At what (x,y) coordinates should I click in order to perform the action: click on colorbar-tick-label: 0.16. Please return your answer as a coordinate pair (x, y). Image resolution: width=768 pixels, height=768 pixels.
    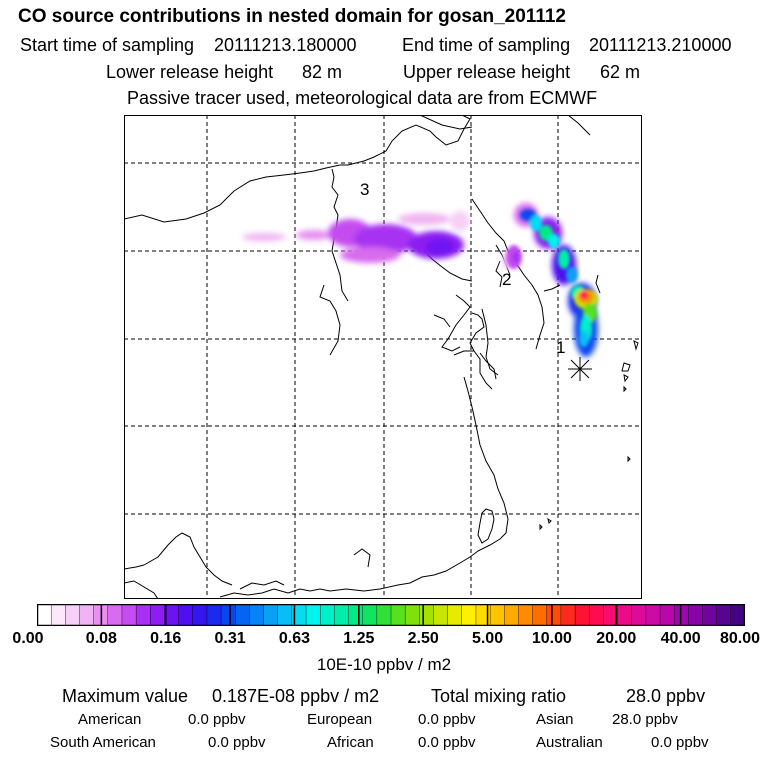
    Looking at the image, I should click on (166, 638).